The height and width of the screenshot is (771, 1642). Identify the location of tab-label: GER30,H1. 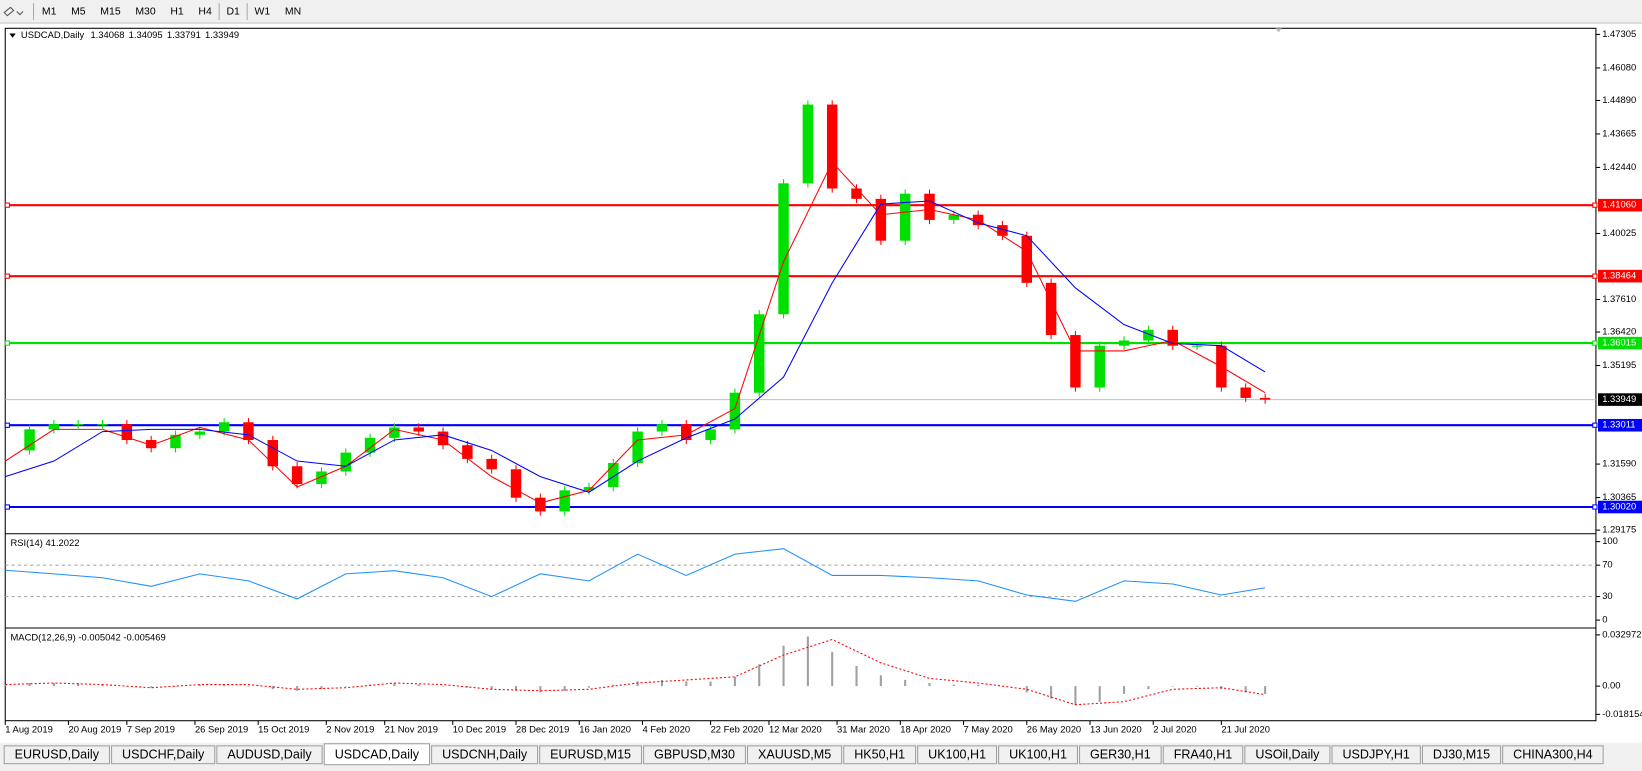
(1120, 755).